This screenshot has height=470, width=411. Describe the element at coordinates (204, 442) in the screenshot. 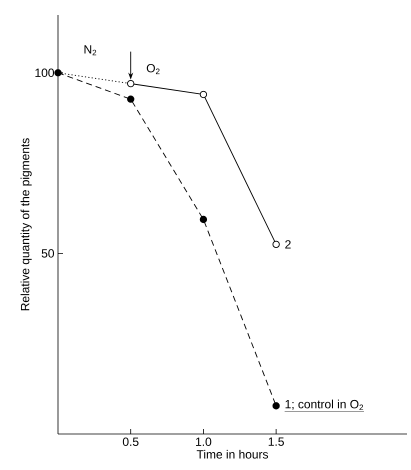

I see `x-tick-label: 1.0` at that location.